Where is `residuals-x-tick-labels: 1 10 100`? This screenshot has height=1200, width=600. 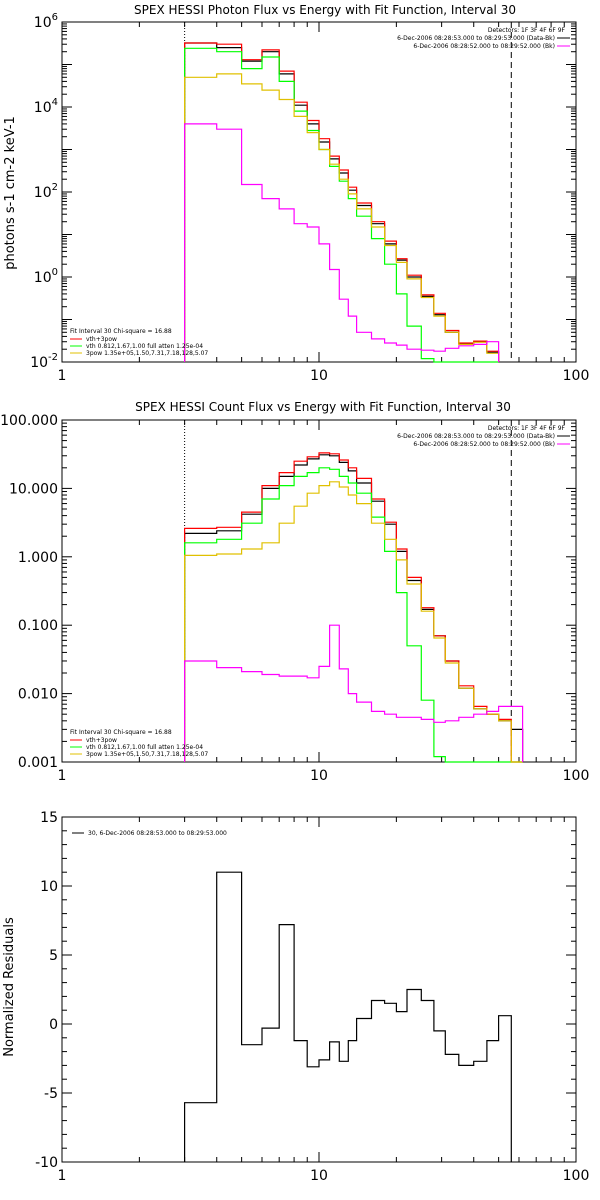
residuals-x-tick-labels: 1 10 100 is located at coordinates (324, 1176).